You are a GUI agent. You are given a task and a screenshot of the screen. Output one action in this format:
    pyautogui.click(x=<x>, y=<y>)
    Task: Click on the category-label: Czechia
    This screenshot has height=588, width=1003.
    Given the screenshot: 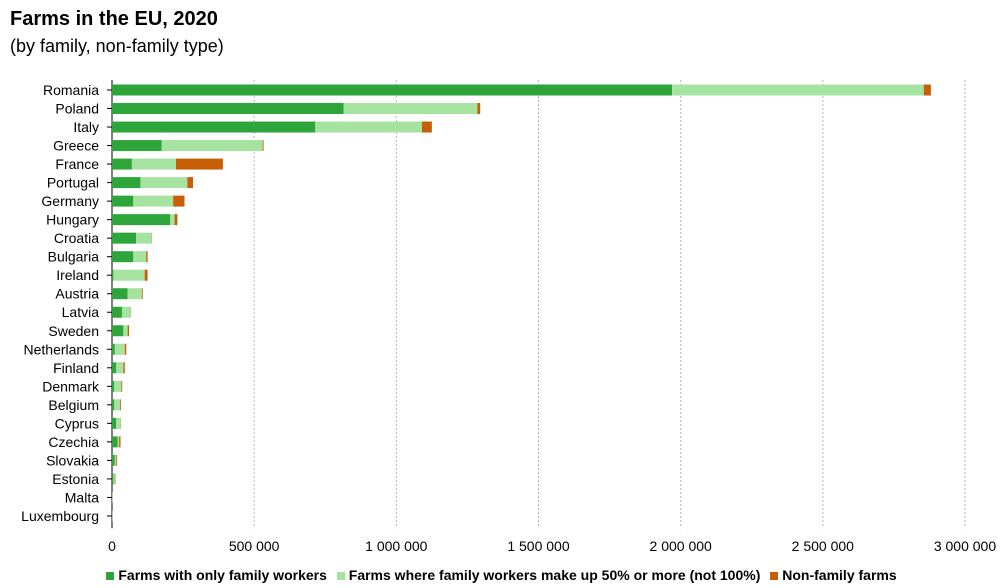 What is the action you would take?
    pyautogui.click(x=73, y=442)
    